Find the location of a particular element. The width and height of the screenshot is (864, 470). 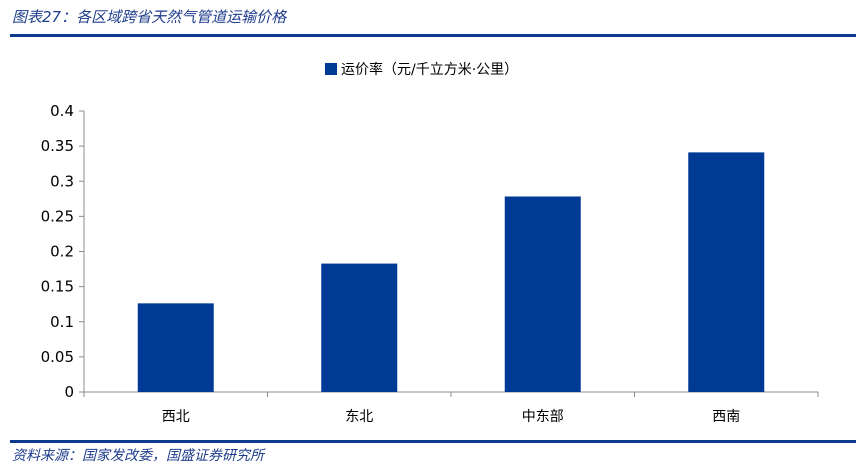

x-tick-label: 西北 is located at coordinates (176, 417).